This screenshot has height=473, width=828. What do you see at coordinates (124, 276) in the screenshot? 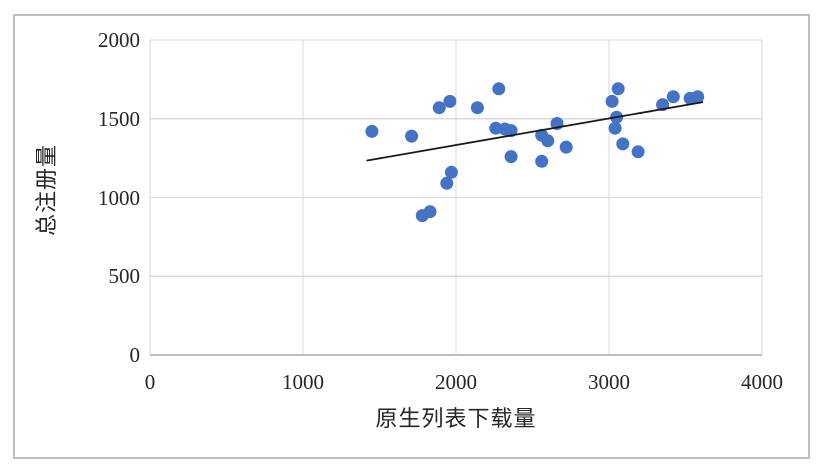
I see `y-tick-label: 500` at bounding box center [124, 276].